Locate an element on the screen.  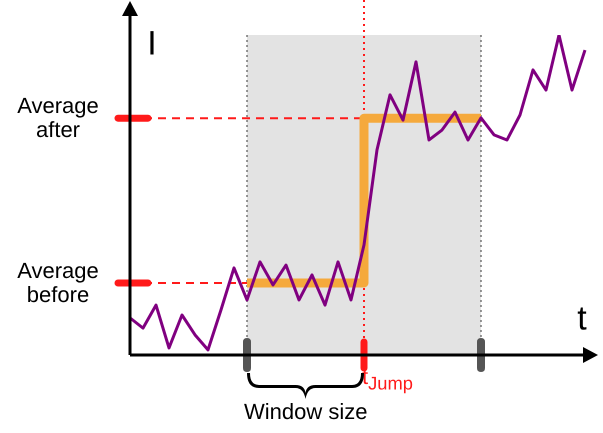
y-axis-title: I is located at coordinates (152, 43).